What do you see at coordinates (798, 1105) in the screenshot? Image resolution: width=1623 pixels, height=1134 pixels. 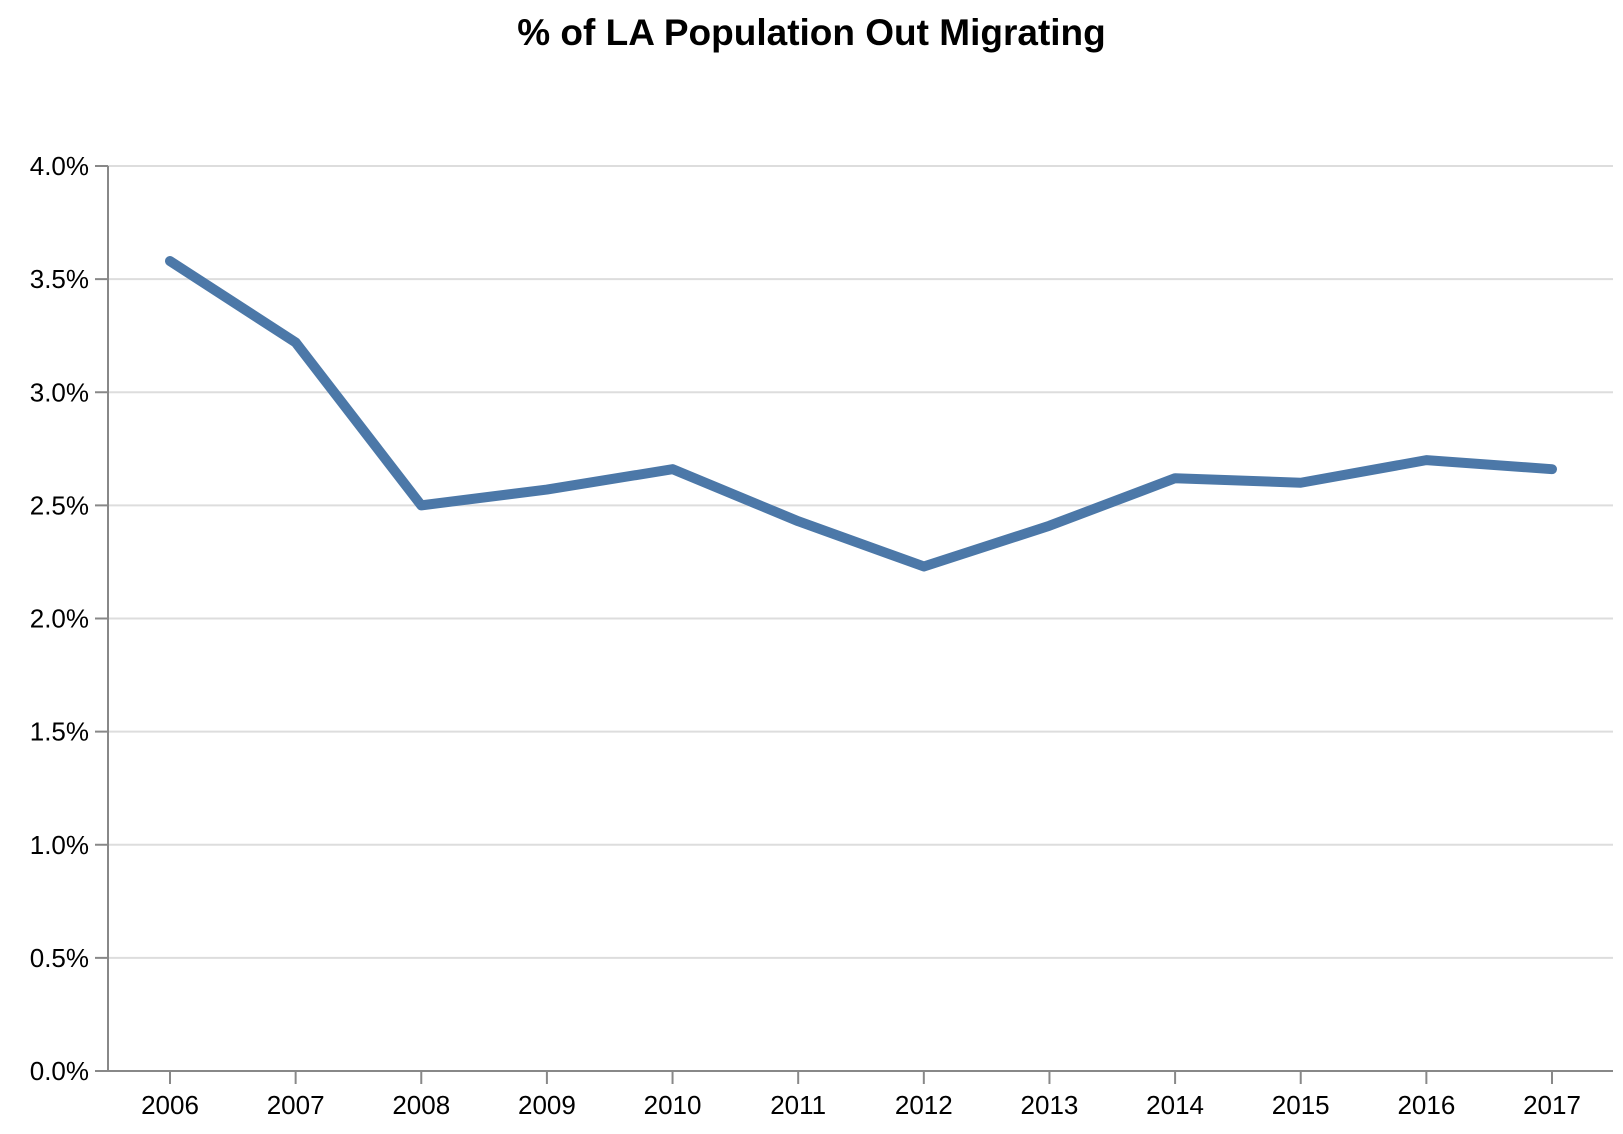 I see `x-tick-label-5: 2011` at bounding box center [798, 1105].